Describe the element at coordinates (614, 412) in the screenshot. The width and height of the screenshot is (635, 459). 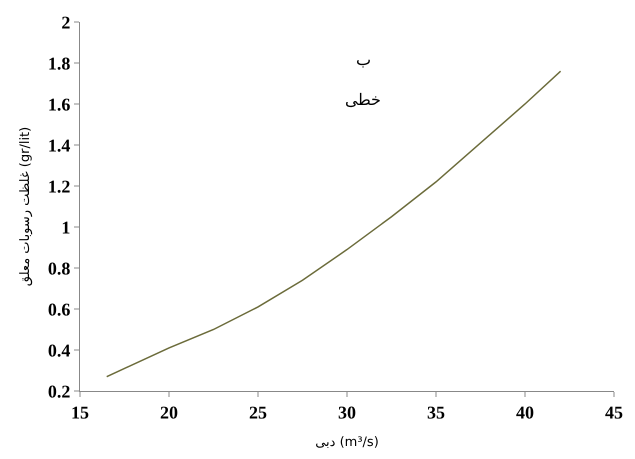
I see `x-tick-label: 45` at that location.